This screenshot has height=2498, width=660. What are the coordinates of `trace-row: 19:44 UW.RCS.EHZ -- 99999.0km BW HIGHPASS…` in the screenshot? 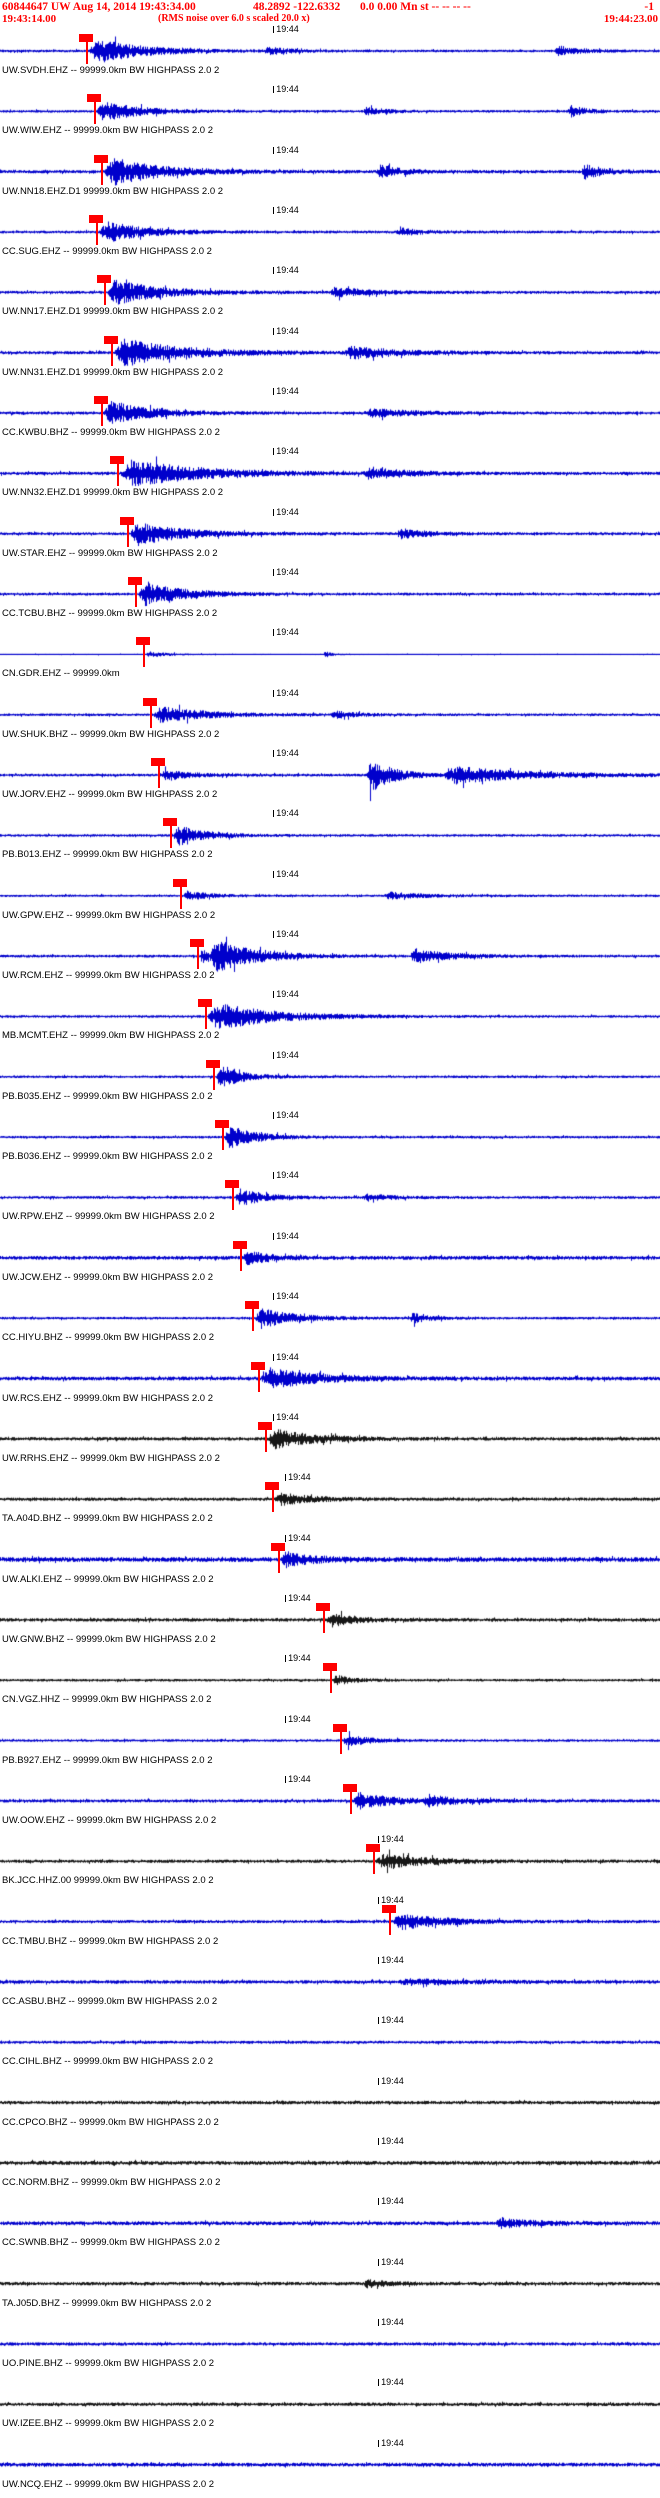 It's located at (330, 1382).